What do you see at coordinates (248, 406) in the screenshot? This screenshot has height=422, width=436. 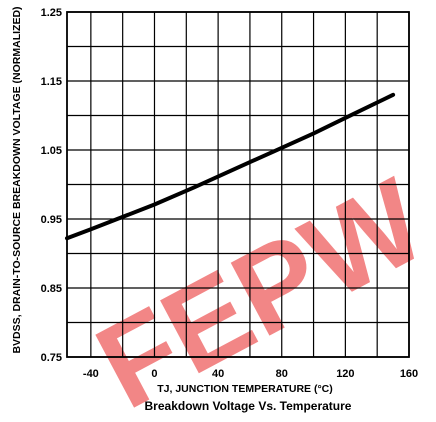 I see `chart-caption: Breakdown Voltage Vs. Temperature` at bounding box center [248, 406].